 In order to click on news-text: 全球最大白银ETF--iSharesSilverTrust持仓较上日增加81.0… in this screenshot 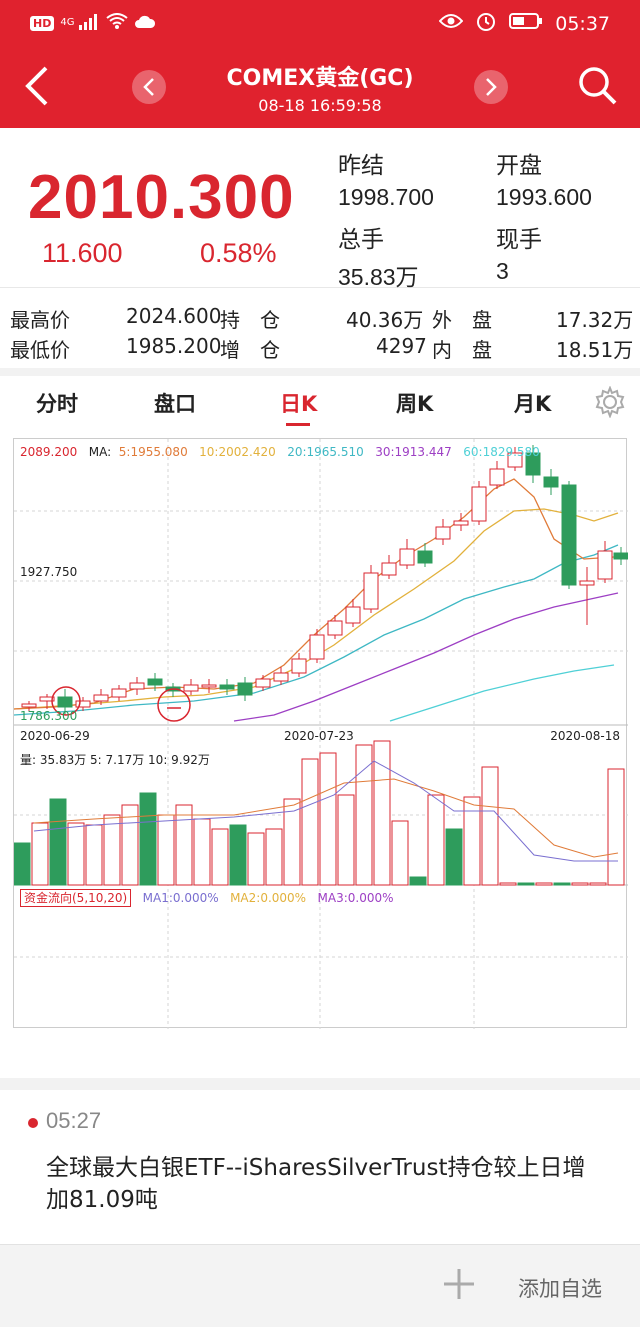, I will do `click(316, 1184)`.